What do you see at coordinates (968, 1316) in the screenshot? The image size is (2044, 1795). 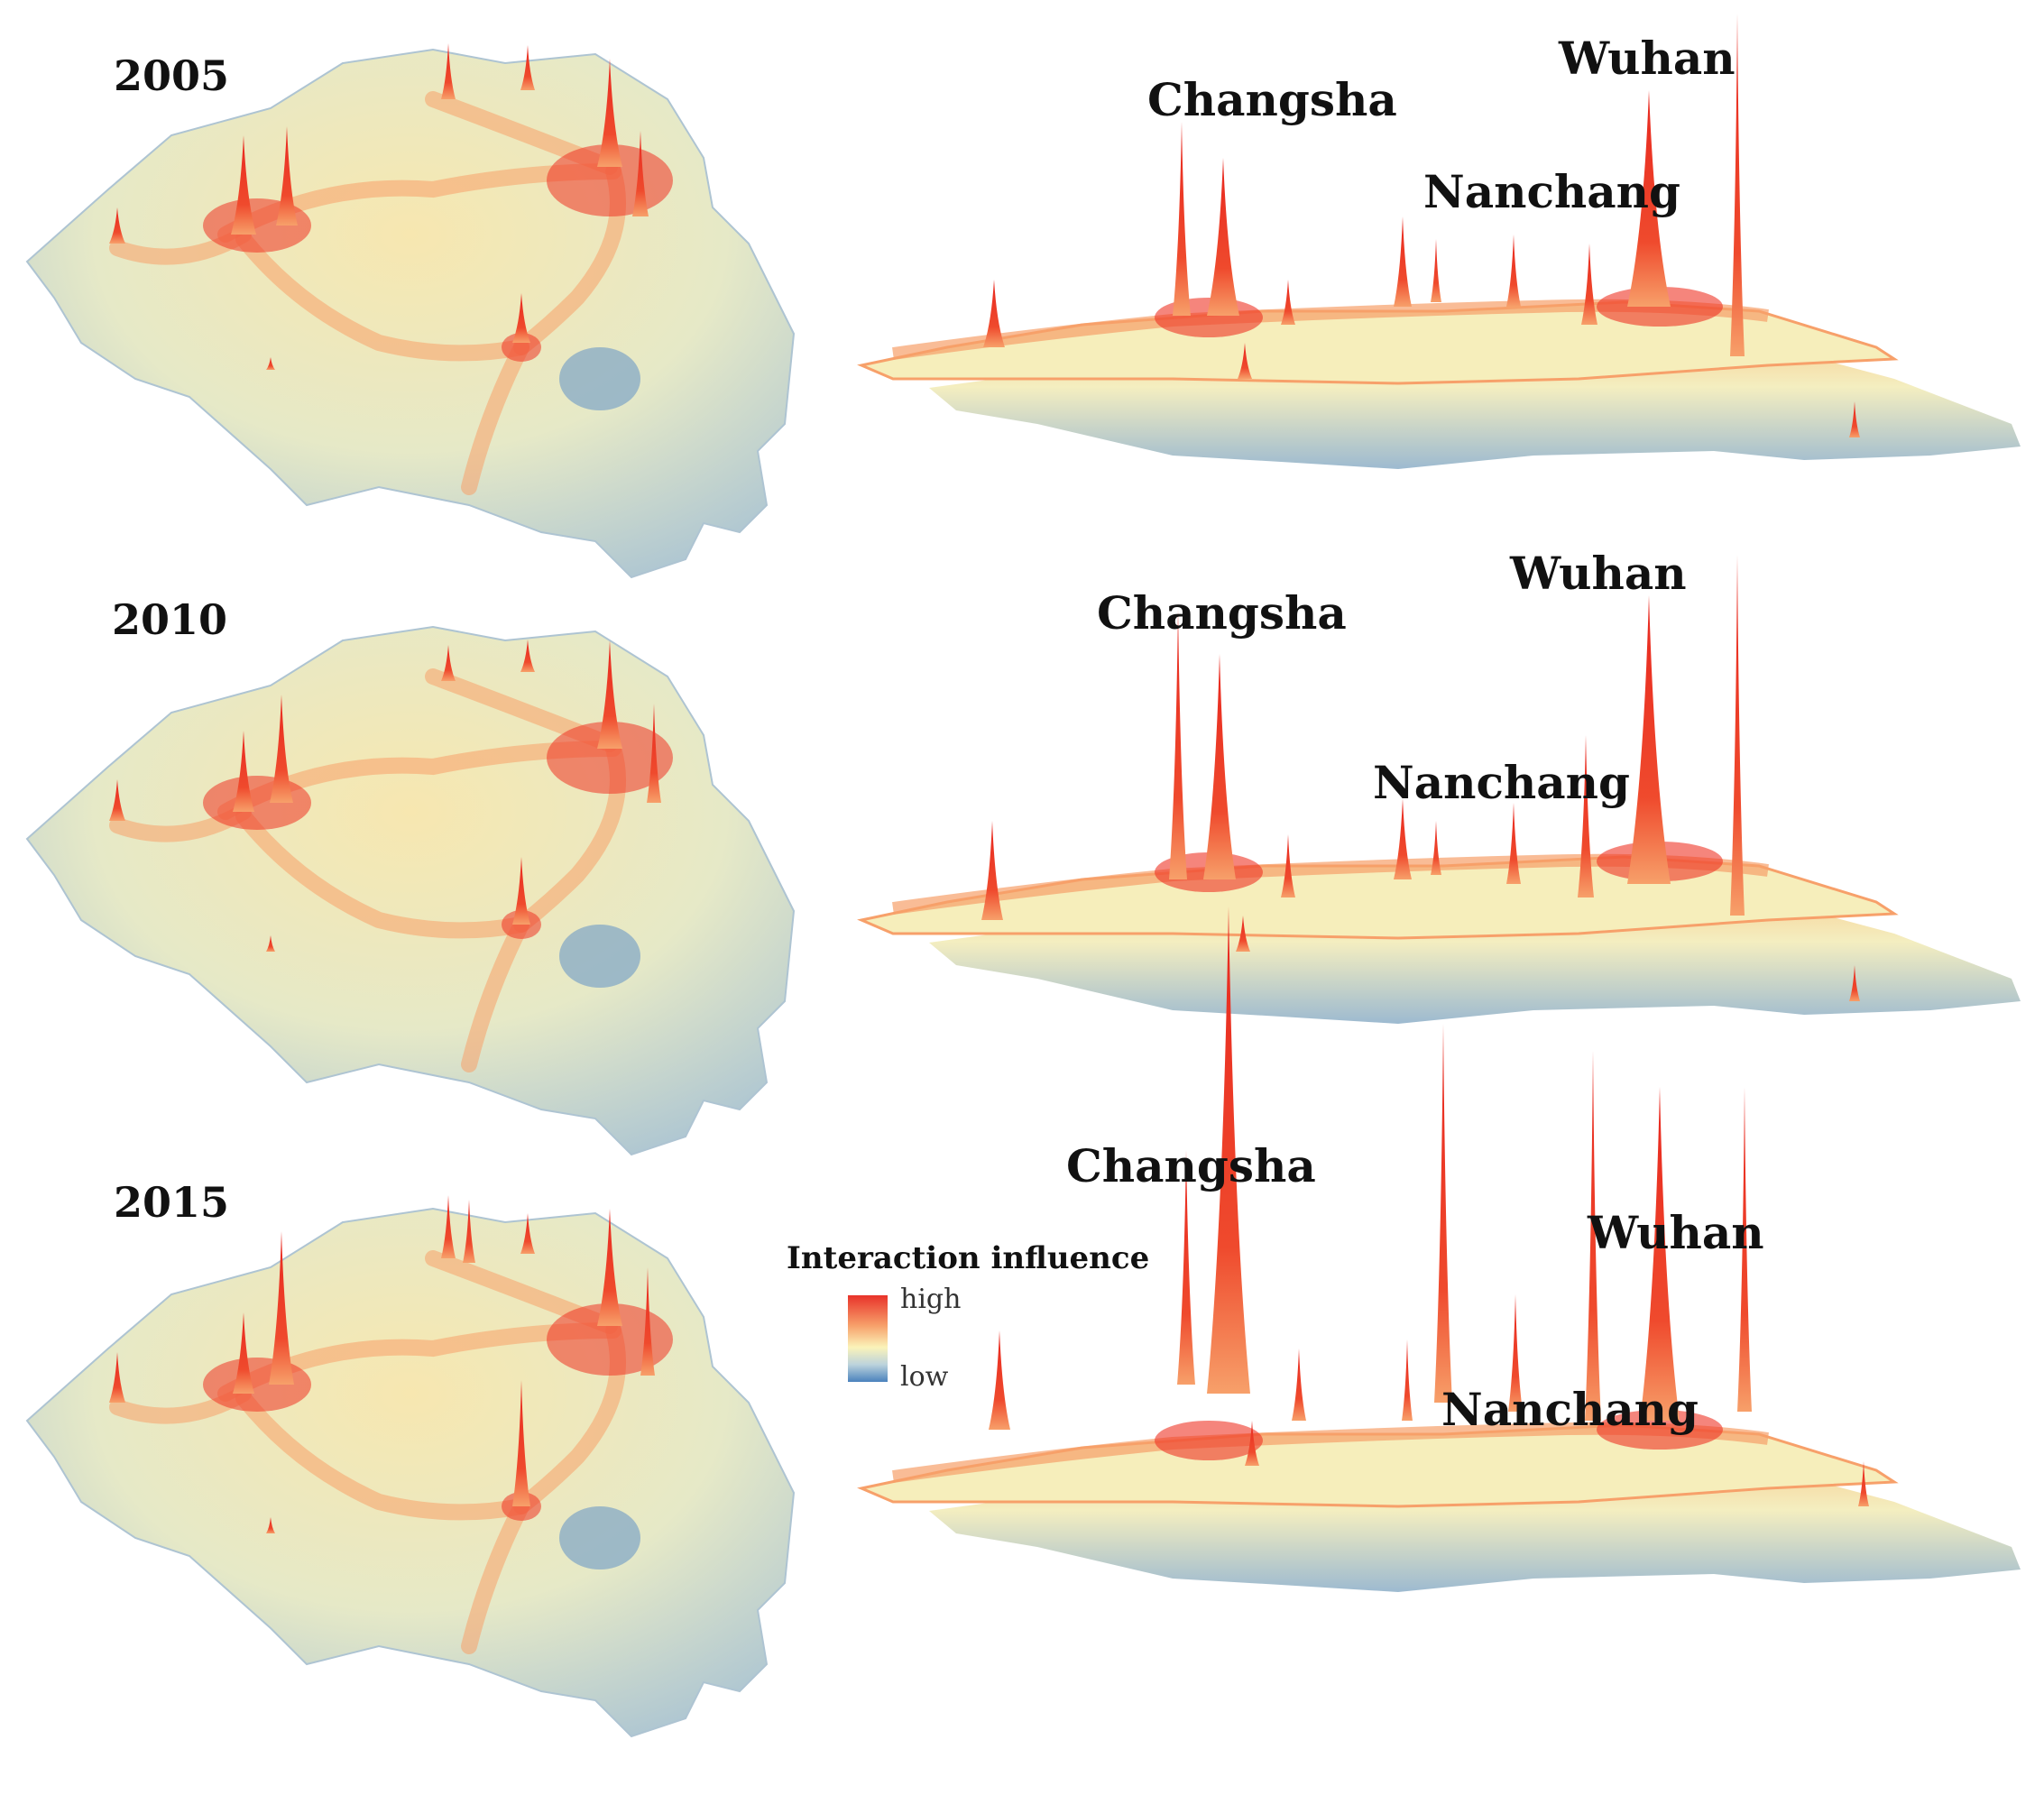 I see `legend: Interaction influence high low` at bounding box center [968, 1316].